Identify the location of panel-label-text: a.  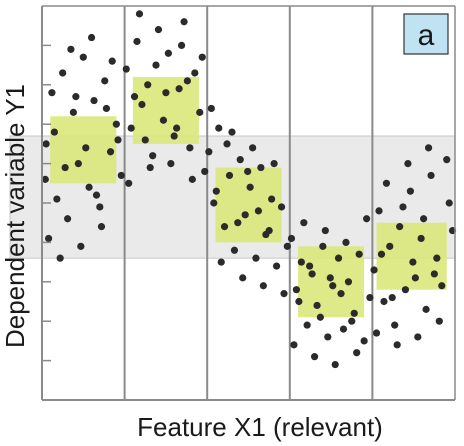
(426, 35).